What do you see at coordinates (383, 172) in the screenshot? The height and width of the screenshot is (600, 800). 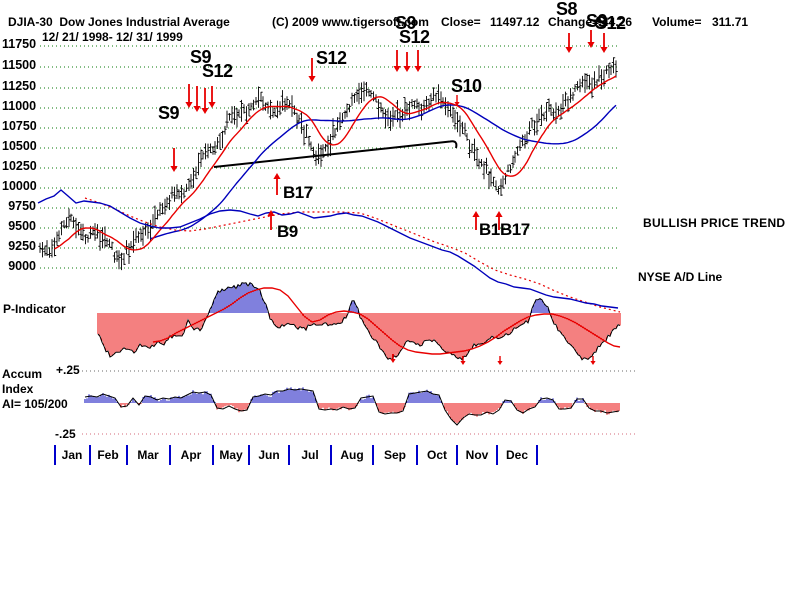 I see `blue-ma-line` at bounding box center [383, 172].